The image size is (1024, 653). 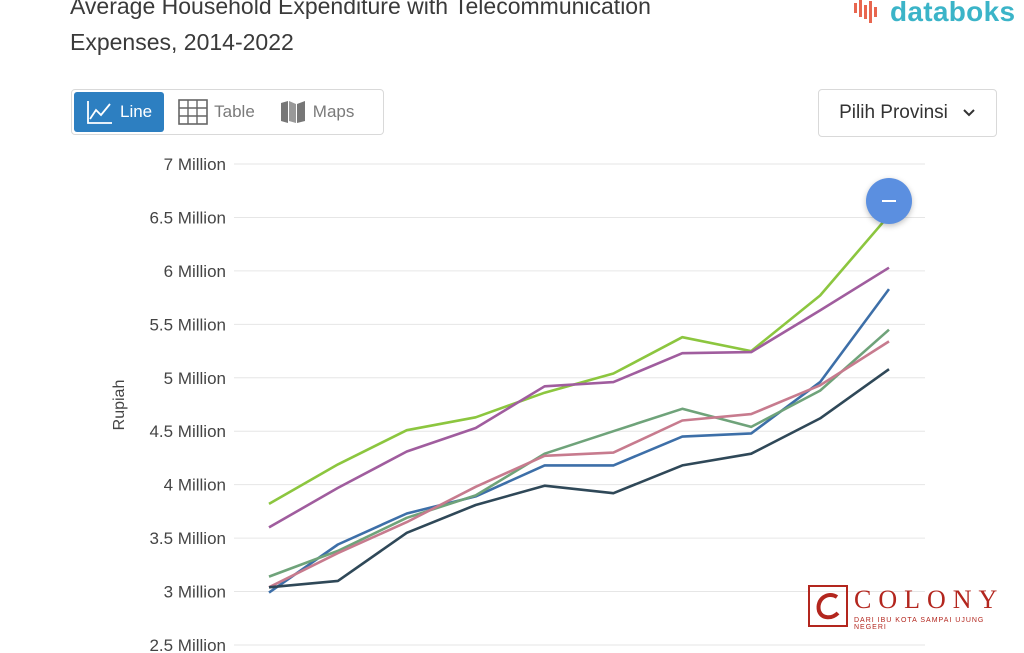 What do you see at coordinates (195, 592) in the screenshot?
I see `y-tick-label: 3 Million` at bounding box center [195, 592].